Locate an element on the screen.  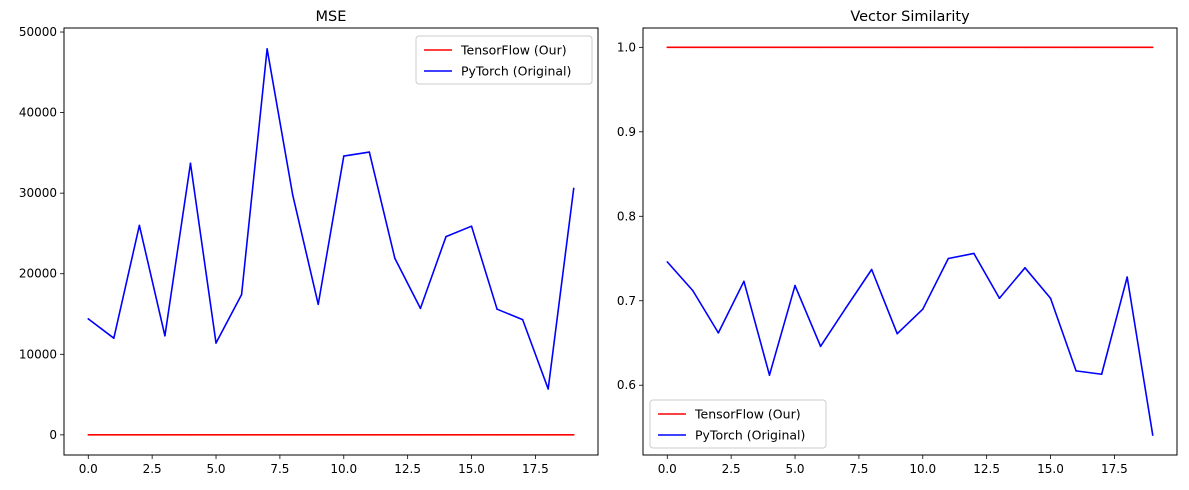
x-tick-label: 7.5 is located at coordinates (279, 469).